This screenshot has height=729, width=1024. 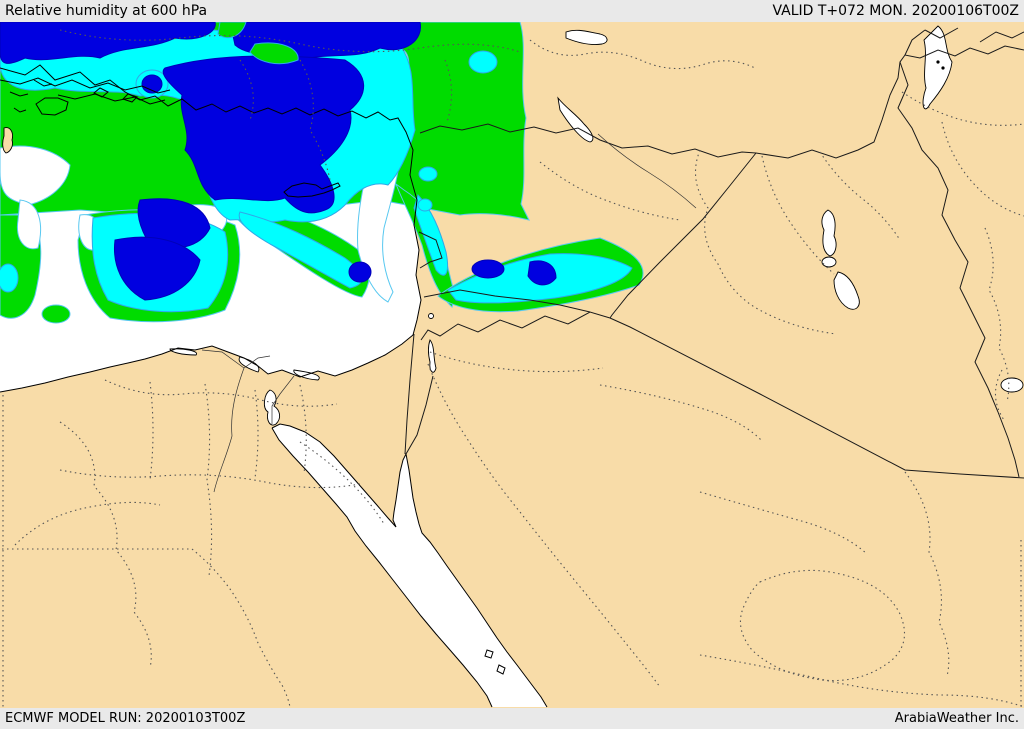 I want to click on jordan-rift-border, so click(x=419, y=415).